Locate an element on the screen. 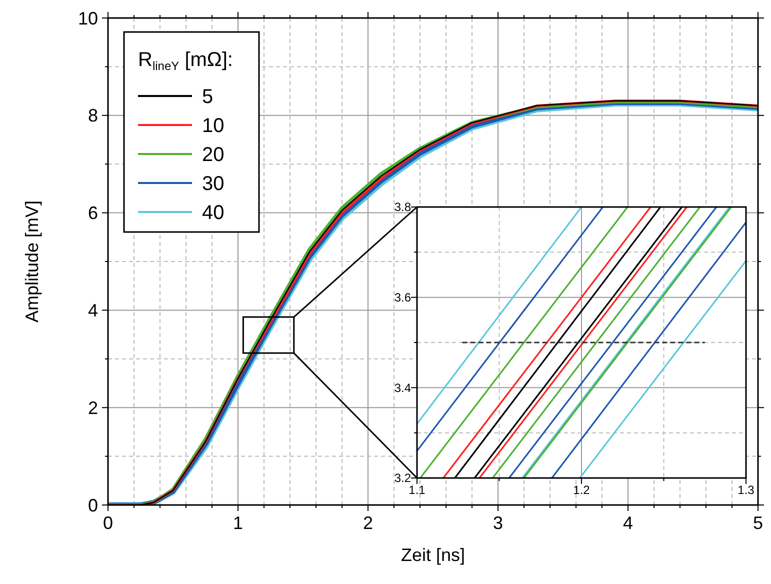 The height and width of the screenshot is (584, 771). y-tick-label: 3.6 is located at coordinates (403, 297).